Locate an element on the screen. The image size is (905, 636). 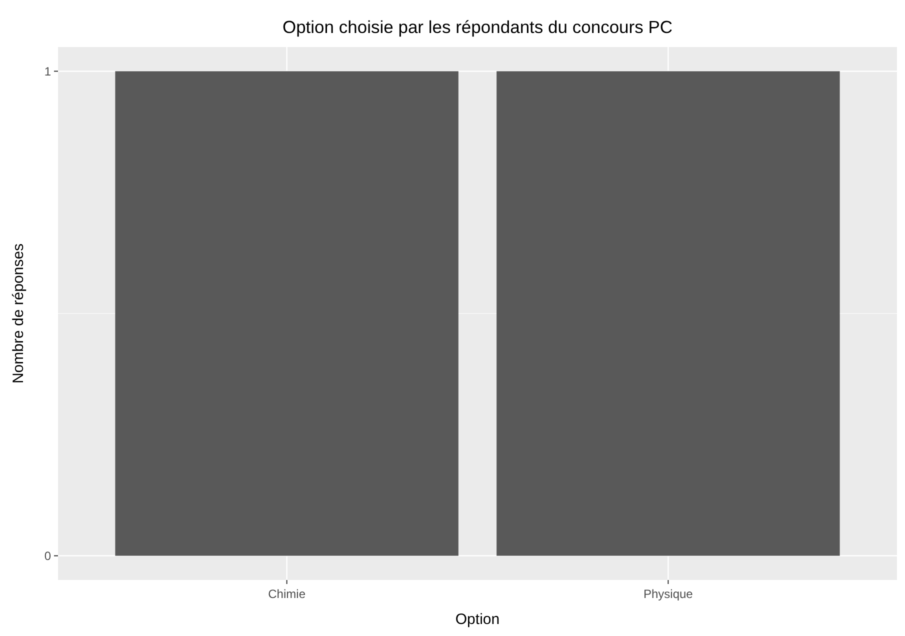
y-axis-title: Nombre de réponses is located at coordinates (18, 313).